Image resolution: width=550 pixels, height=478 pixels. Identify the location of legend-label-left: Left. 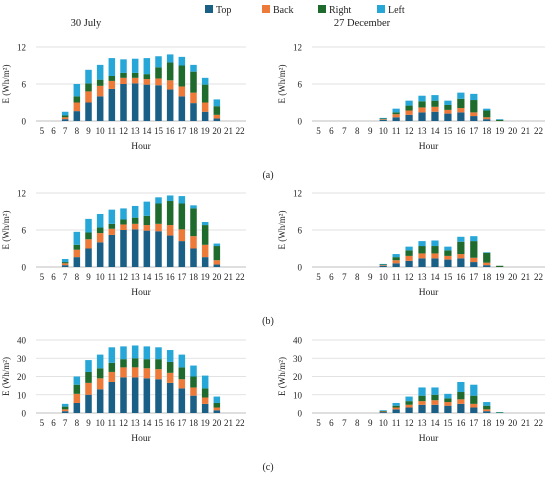
(396, 10).